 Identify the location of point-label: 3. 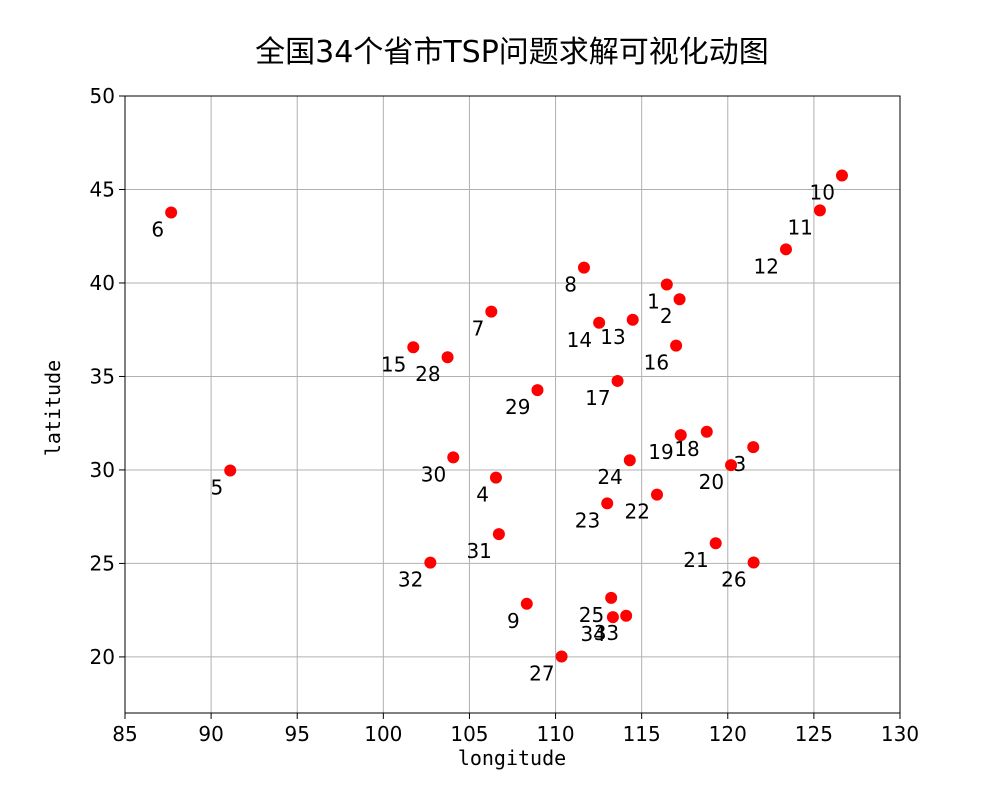
(740, 464).